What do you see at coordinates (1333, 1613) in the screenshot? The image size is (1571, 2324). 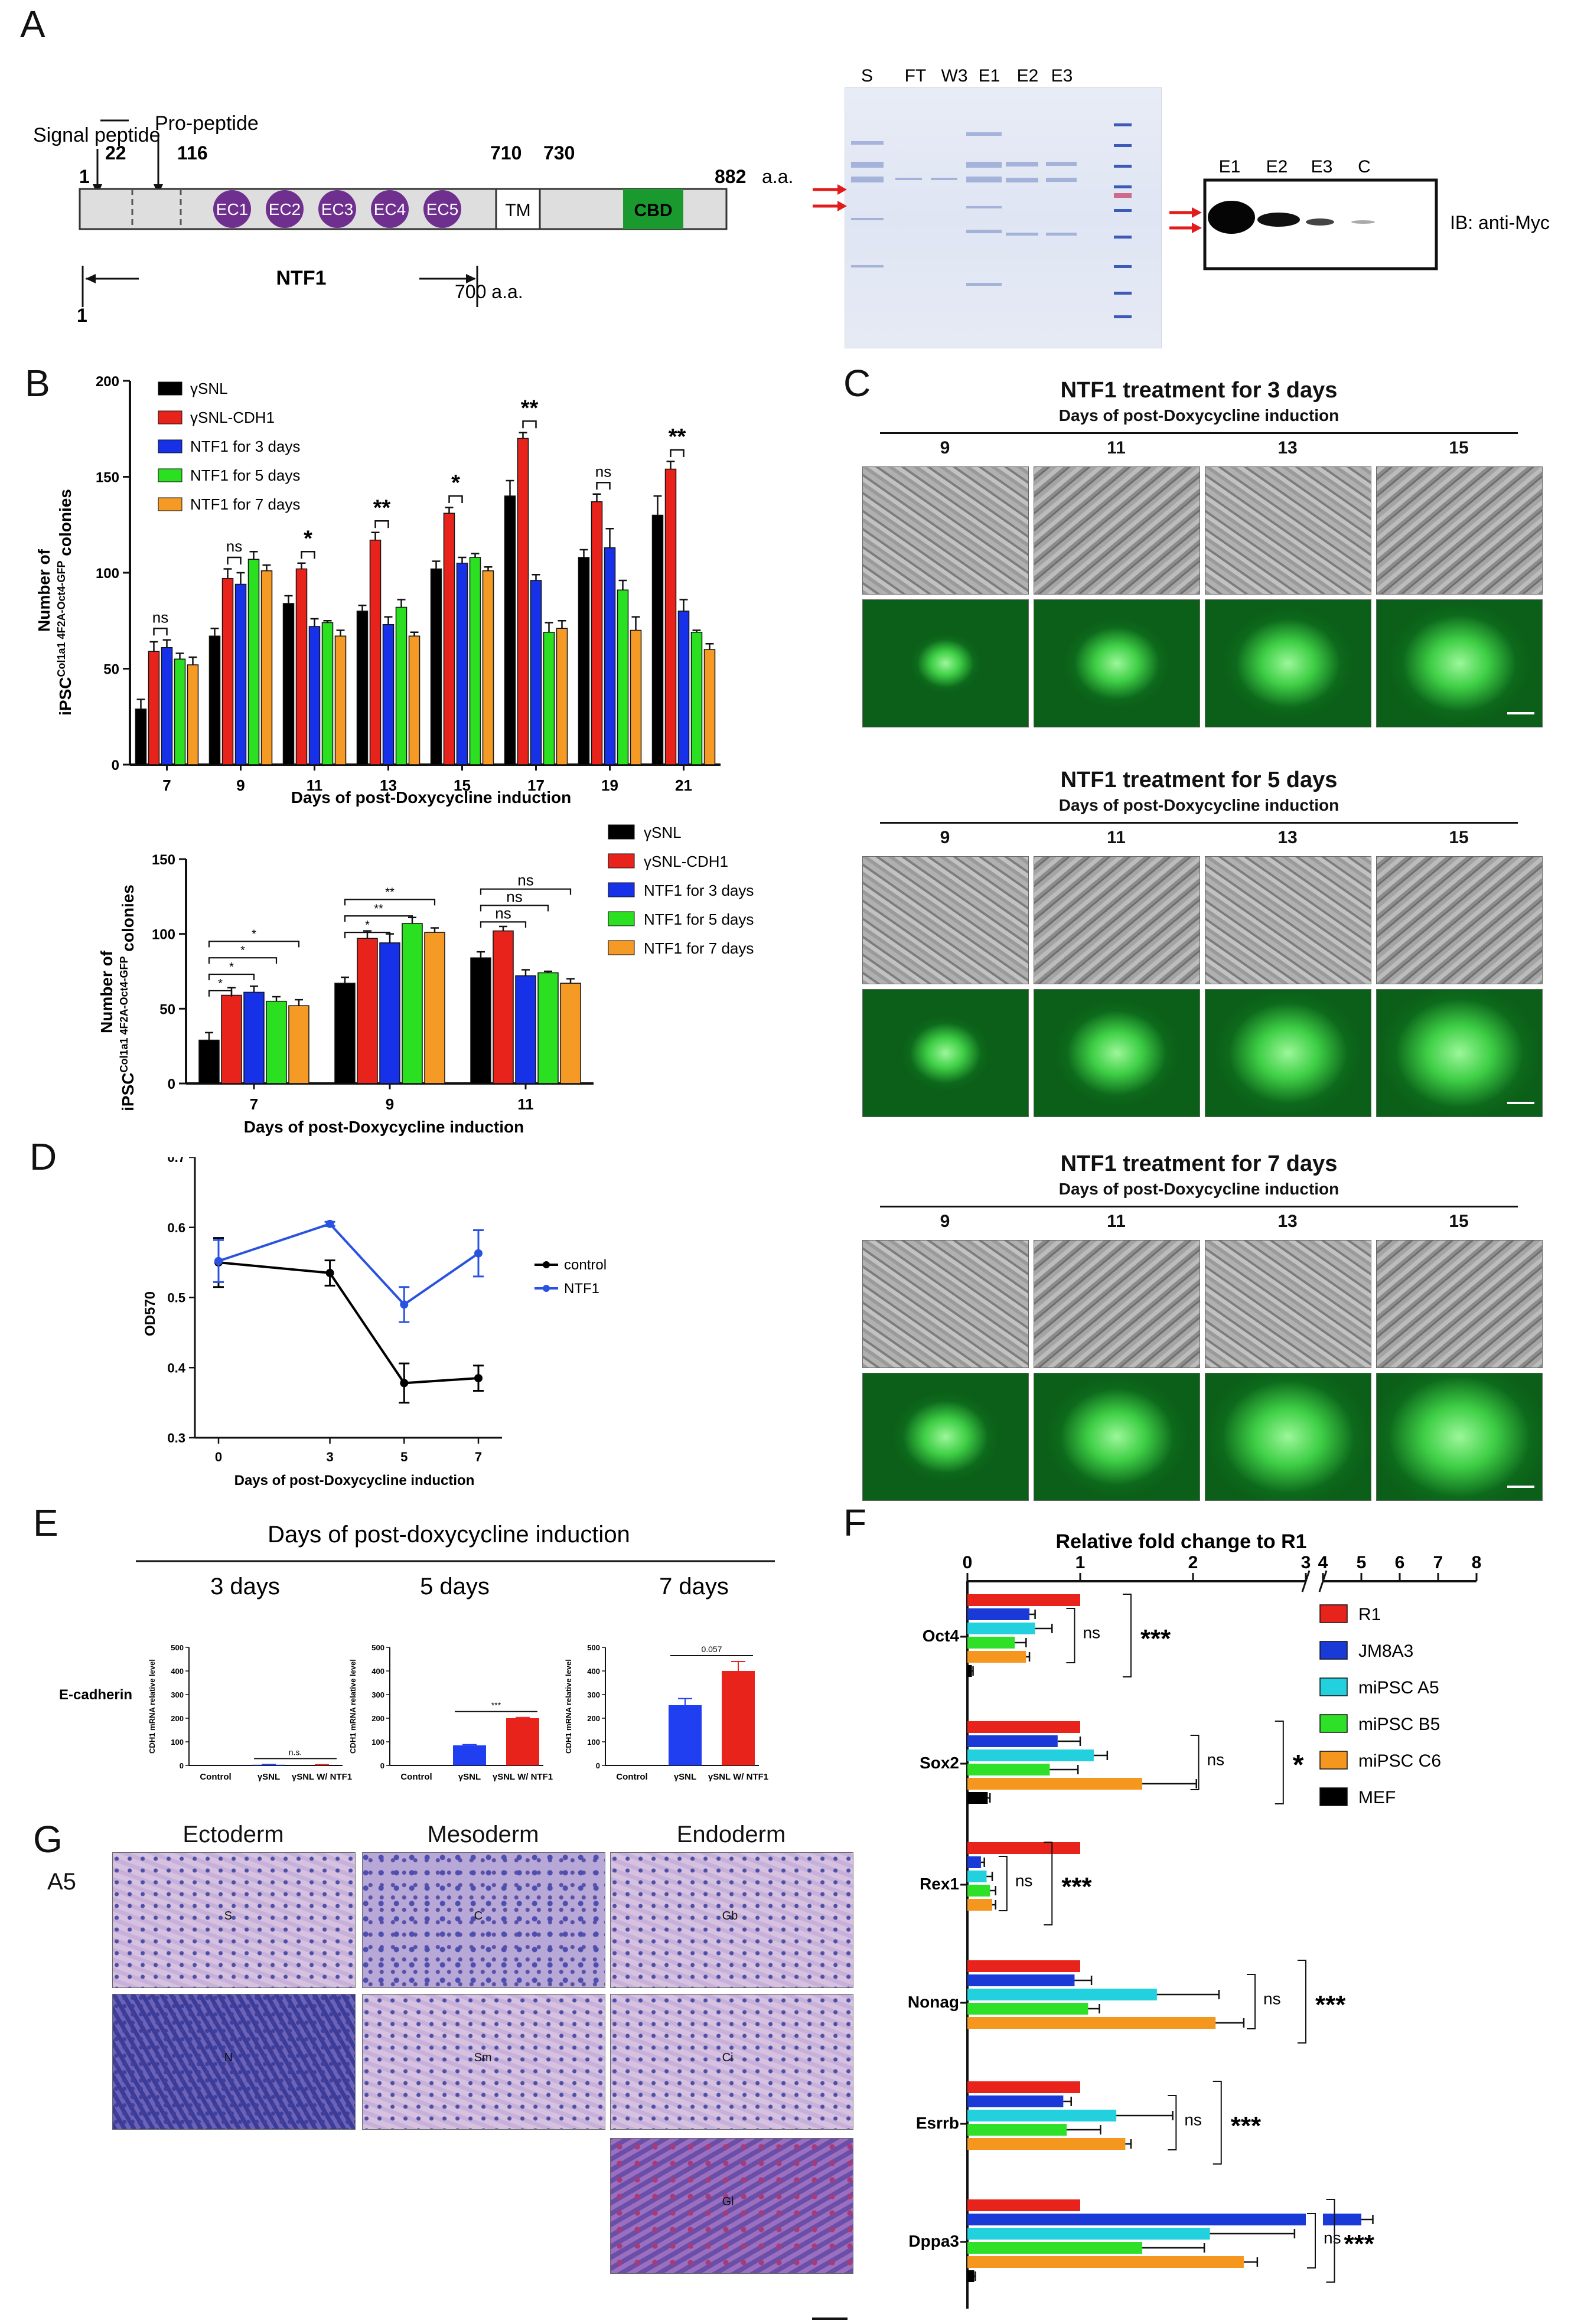 I see `f-legend-swatch` at bounding box center [1333, 1613].